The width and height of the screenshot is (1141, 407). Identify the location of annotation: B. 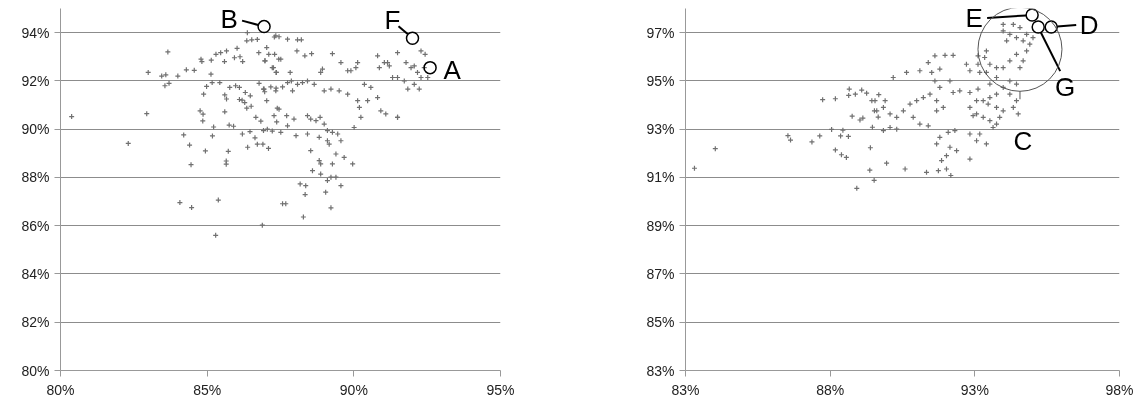
(229, 18).